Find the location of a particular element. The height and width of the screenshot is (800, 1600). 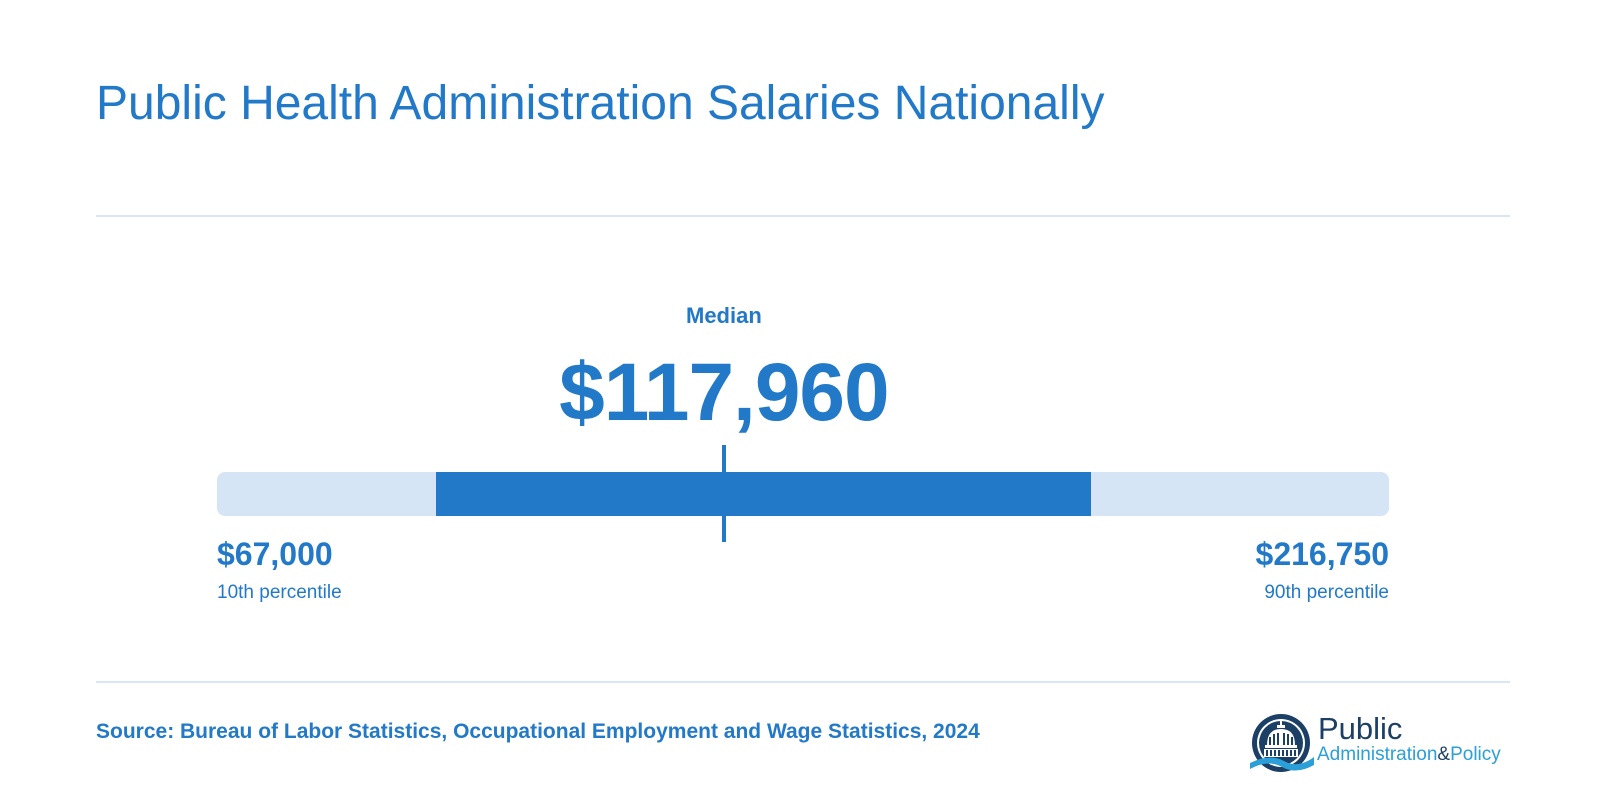

bottom-divider is located at coordinates (803, 682).